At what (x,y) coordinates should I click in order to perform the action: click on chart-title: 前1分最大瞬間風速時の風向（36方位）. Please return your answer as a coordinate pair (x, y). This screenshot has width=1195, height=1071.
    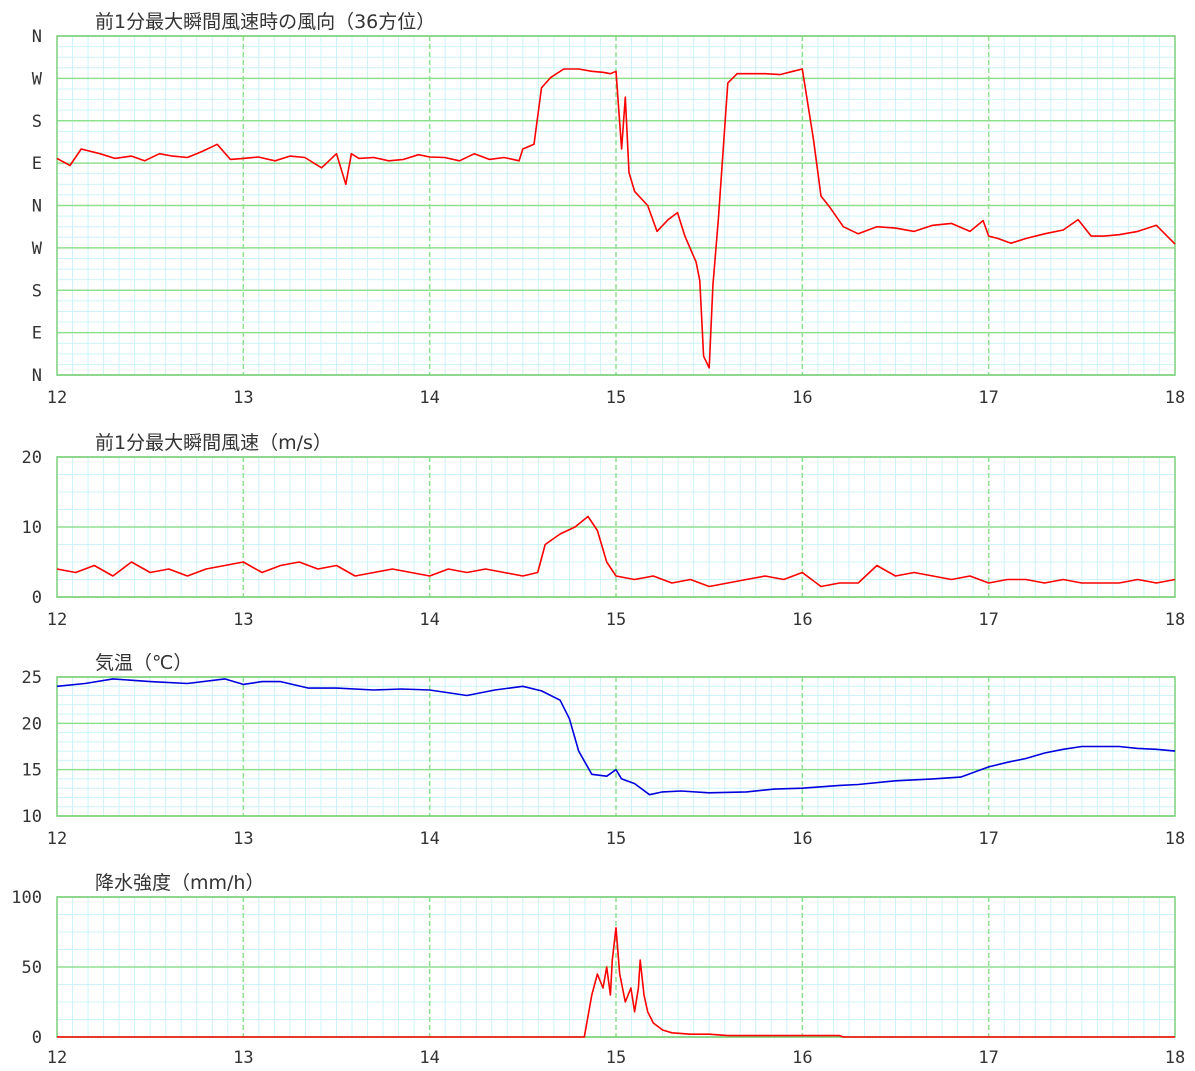
    Looking at the image, I should click on (265, 22).